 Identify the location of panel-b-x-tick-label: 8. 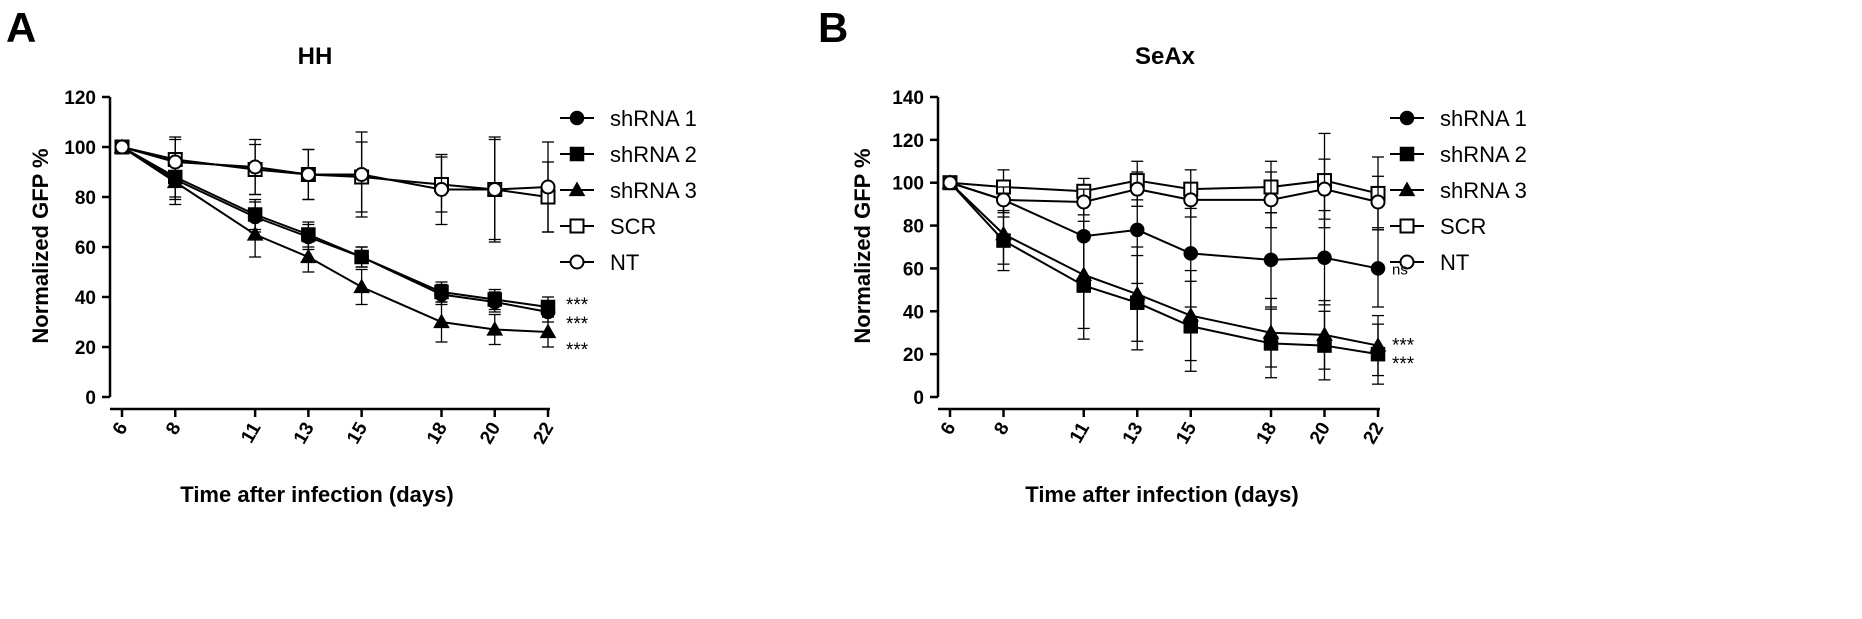
(1001, 429).